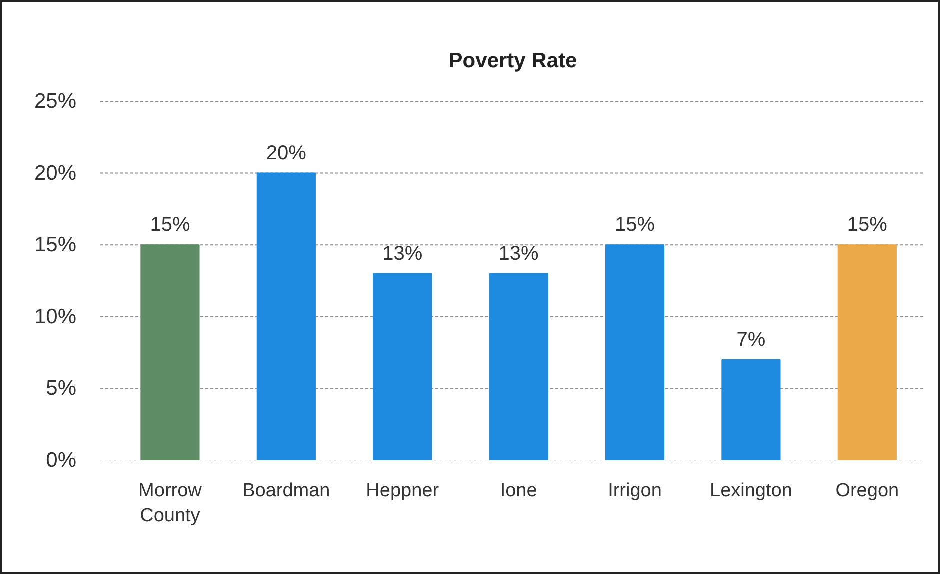 The image size is (944, 578). Describe the element at coordinates (519, 491) in the screenshot. I see `x-tick-label: Ione` at that location.